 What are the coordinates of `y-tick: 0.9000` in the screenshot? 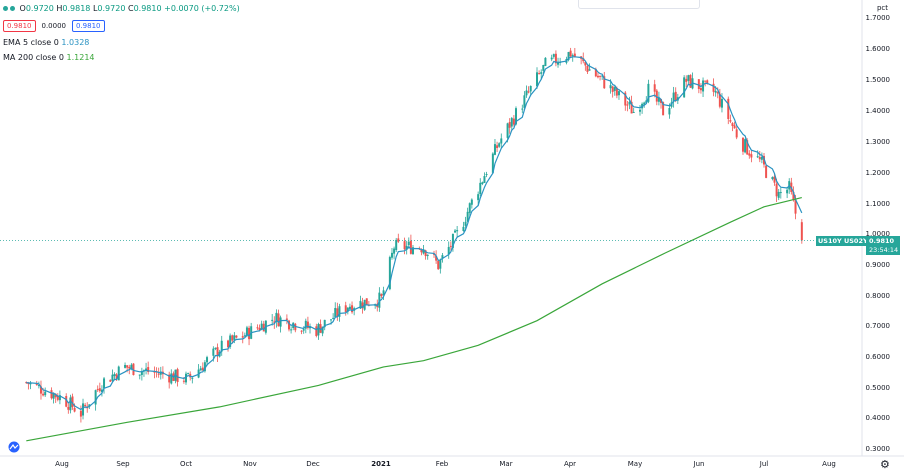 It's located at (878, 265).